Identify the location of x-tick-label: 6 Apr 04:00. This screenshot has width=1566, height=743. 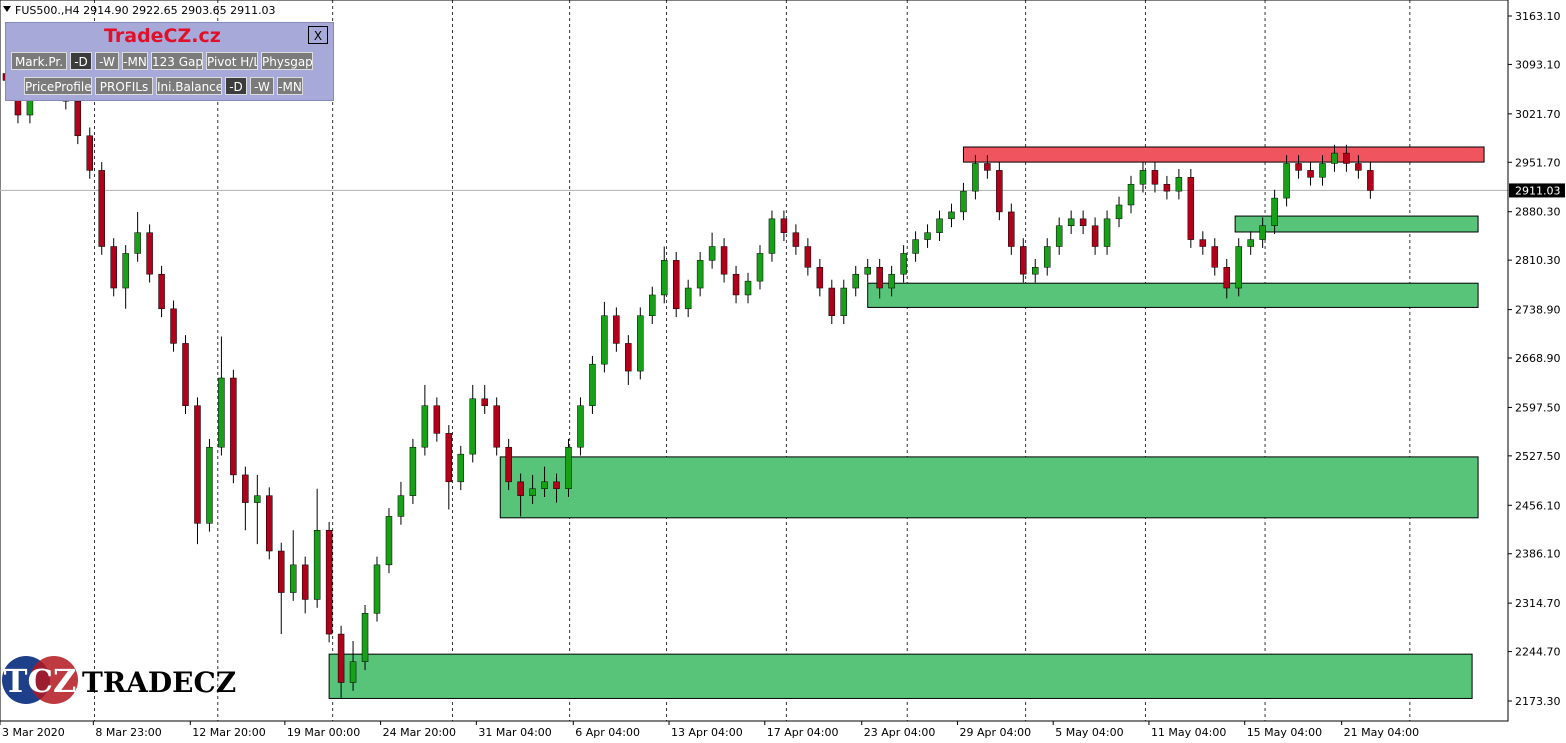
(607, 732).